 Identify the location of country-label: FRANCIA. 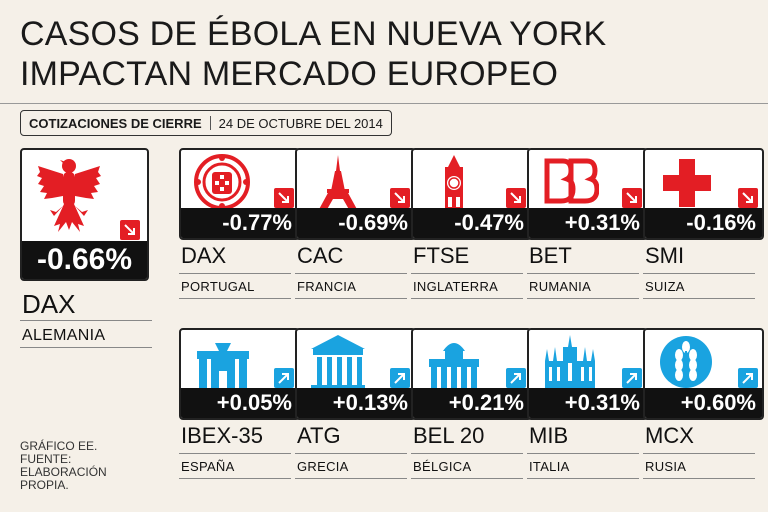
(327, 286).